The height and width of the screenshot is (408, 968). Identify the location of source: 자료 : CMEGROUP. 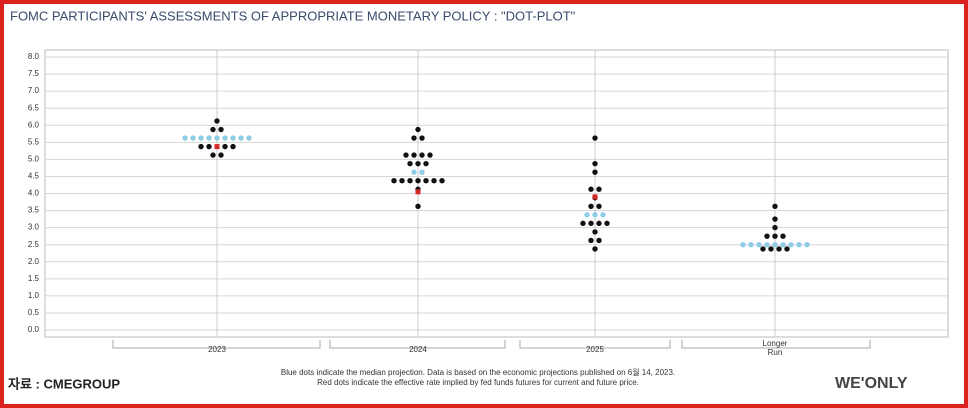
(64, 383).